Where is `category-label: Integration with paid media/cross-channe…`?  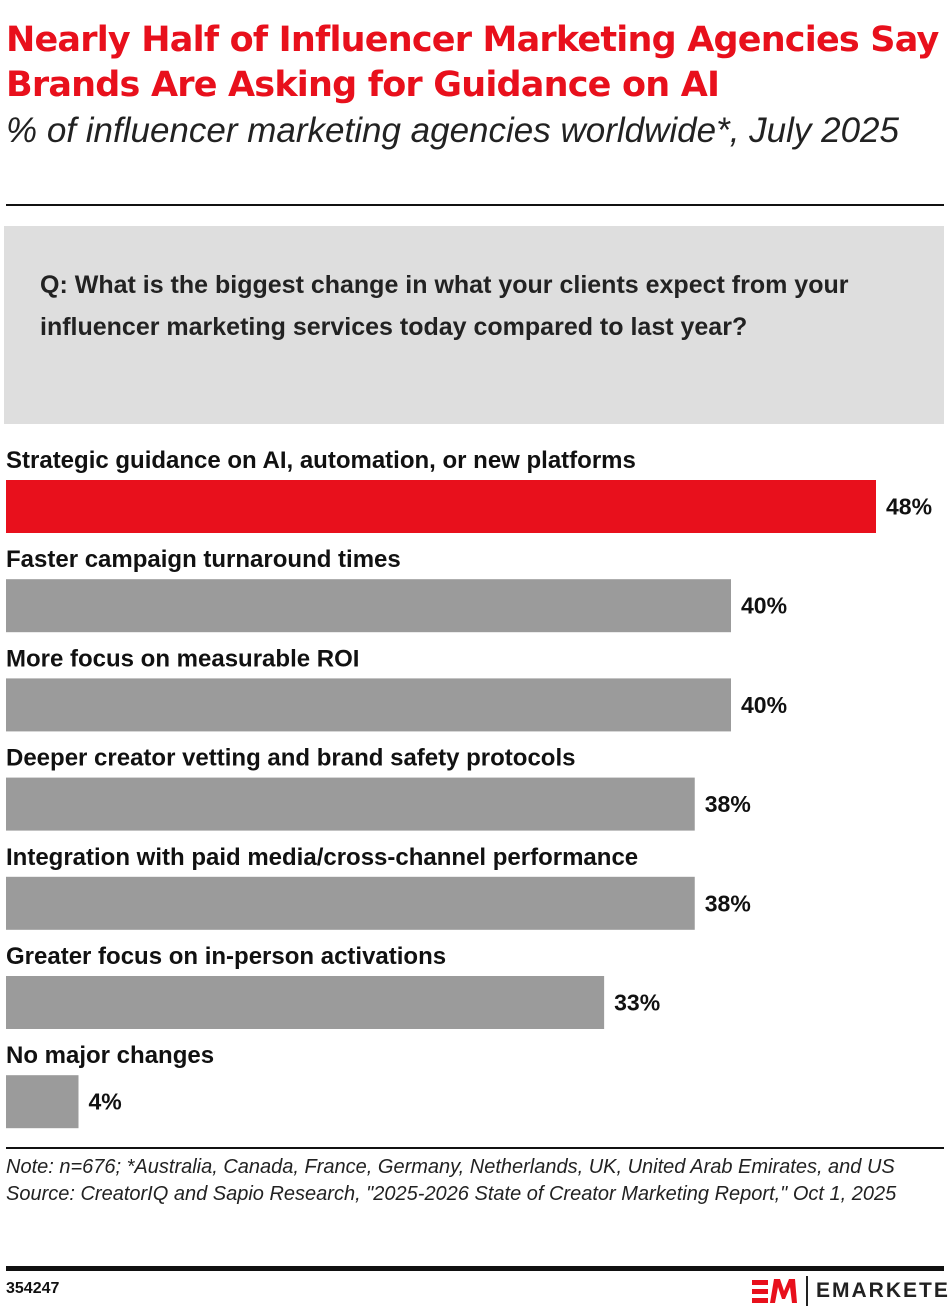
category-label: Integration with paid media/cross-channe… is located at coordinates (322, 857).